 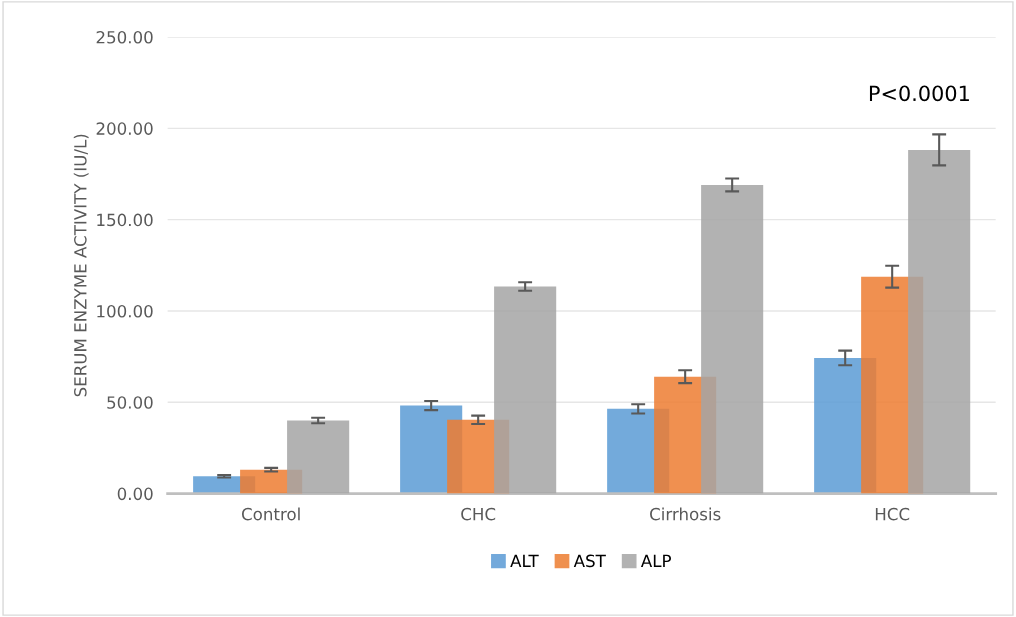 What do you see at coordinates (270, 514) in the screenshot?
I see `x-tick-label: Control` at bounding box center [270, 514].